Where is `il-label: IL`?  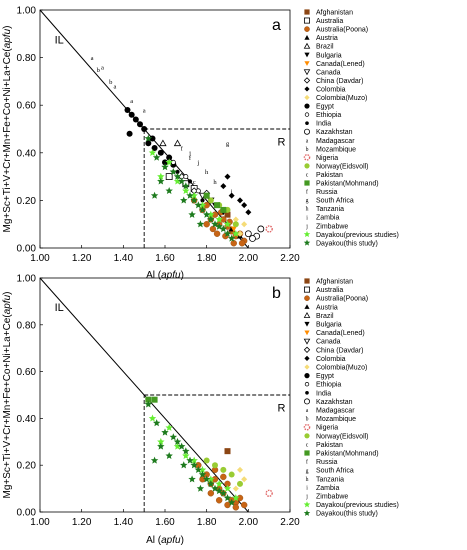 il-label: IL is located at coordinates (59, 308).